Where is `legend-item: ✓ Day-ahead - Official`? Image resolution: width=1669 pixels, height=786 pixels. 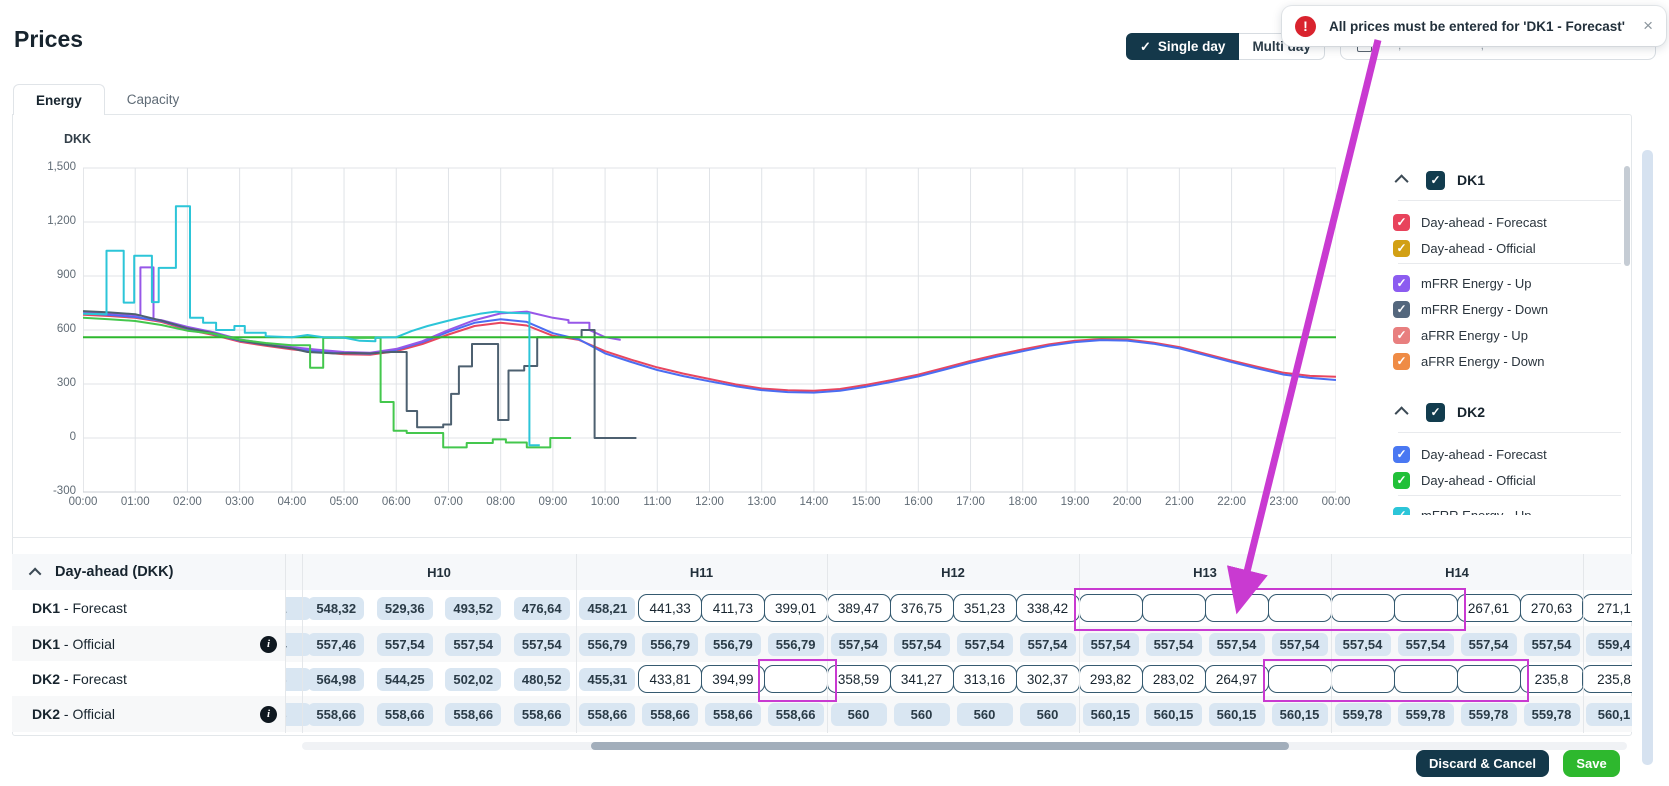 legend-item: ✓ Day-ahead - Official is located at coordinates (1464, 480).